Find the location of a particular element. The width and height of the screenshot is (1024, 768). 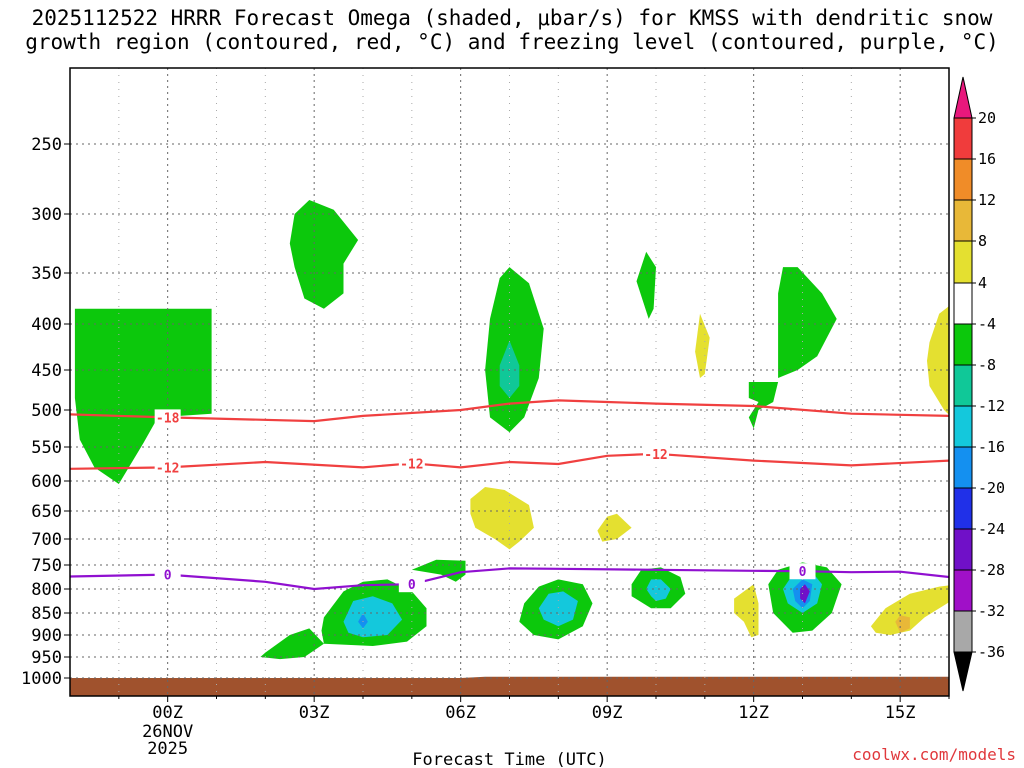

colorbar-label-7: -12 is located at coordinates (991, 406).